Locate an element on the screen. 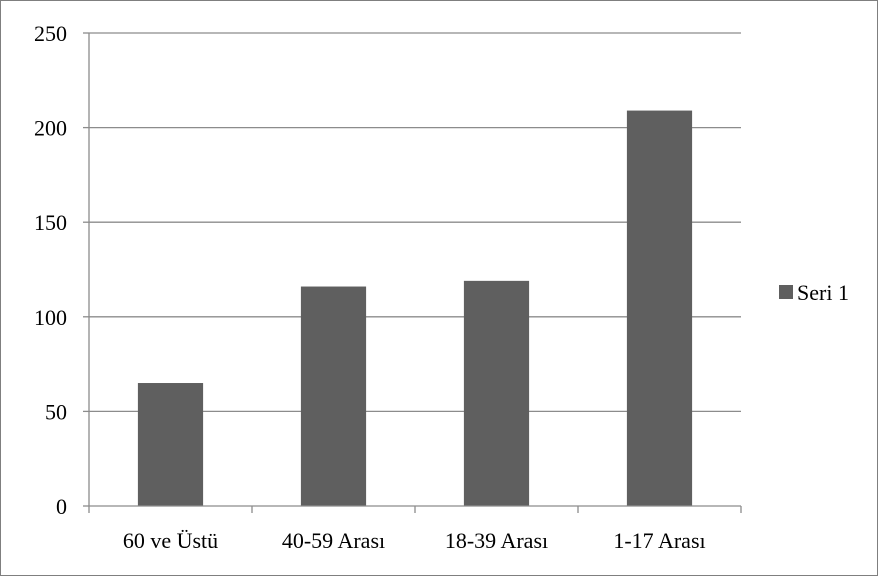 The height and width of the screenshot is (576, 878). x-tick-label-2: 40-59 Arası is located at coordinates (333, 540).